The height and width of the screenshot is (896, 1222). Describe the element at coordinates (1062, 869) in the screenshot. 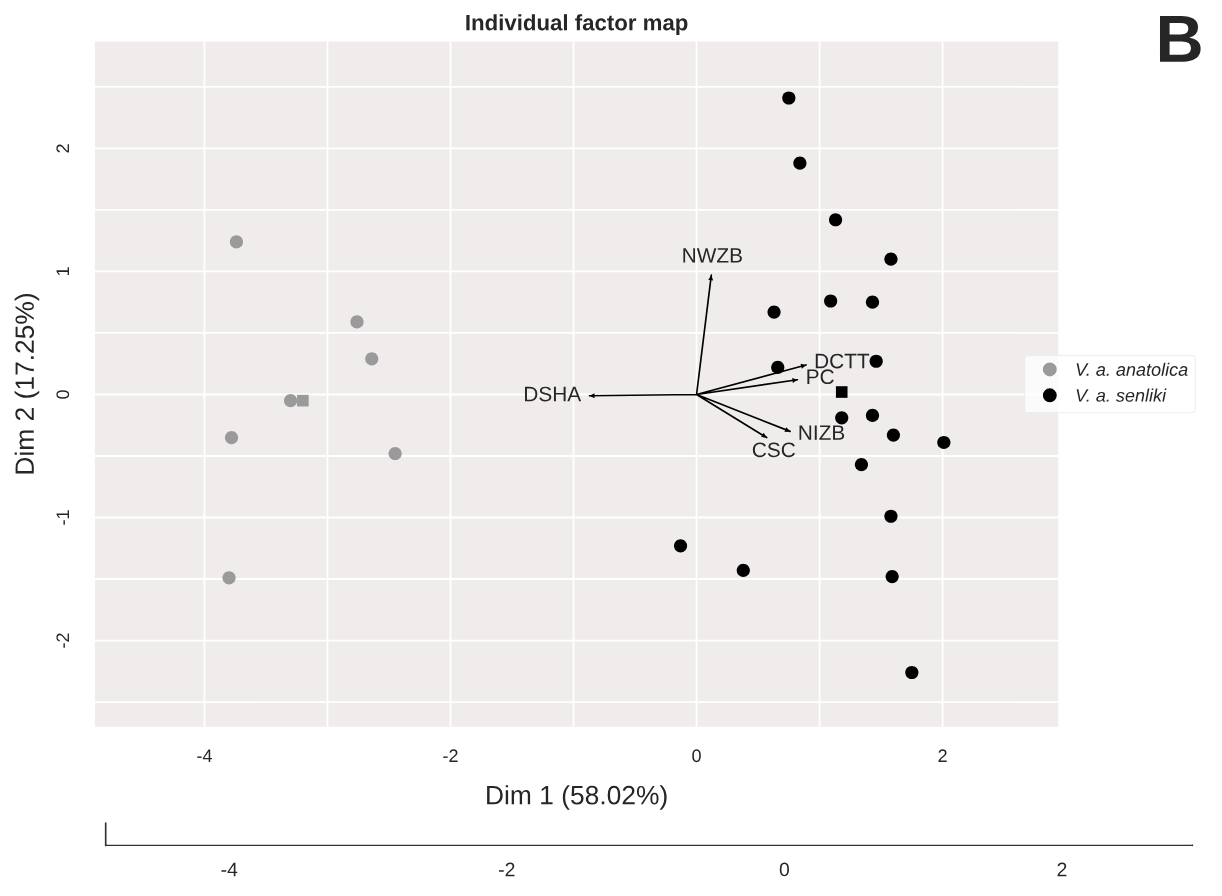

I see `x2-tick-label: 2` at that location.